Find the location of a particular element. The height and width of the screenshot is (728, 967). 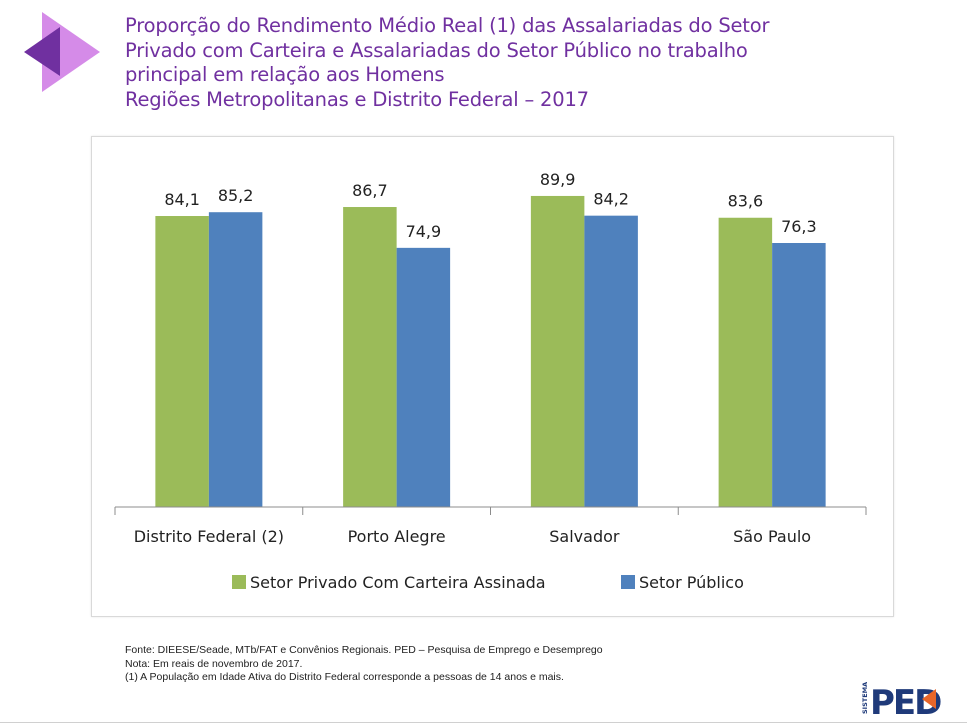

title-line: principal em relação aos Homens is located at coordinates (285, 74).